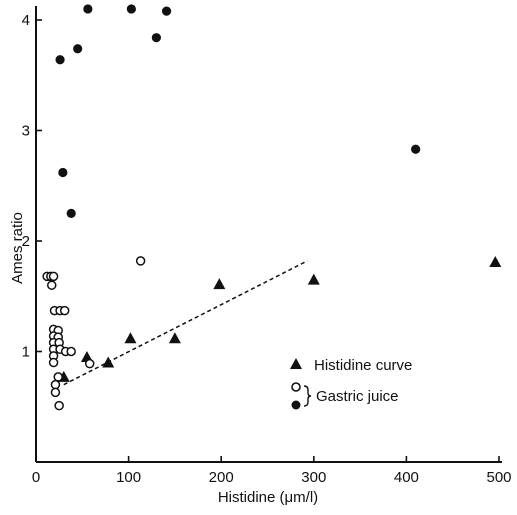 The image size is (517, 515). I want to click on legend-triangle-marker, so click(296, 363).